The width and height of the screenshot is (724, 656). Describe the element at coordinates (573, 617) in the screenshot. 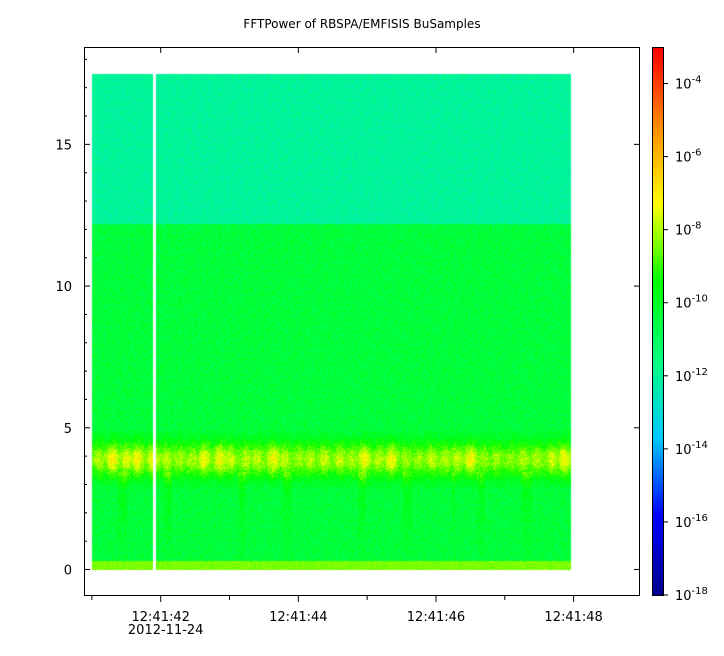

I see `x-tick-label: 12:41:48` at that location.